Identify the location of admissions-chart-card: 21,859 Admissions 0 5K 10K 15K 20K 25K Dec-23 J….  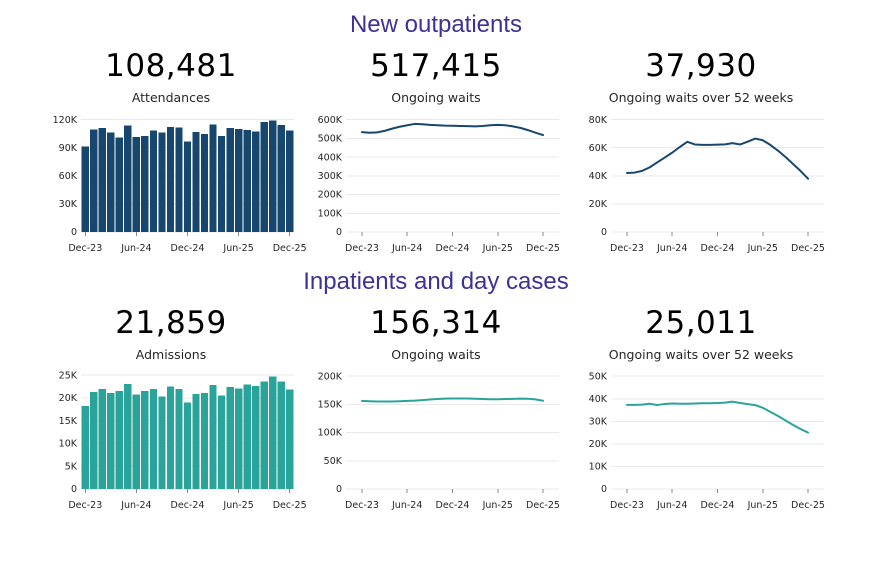
(175, 406).